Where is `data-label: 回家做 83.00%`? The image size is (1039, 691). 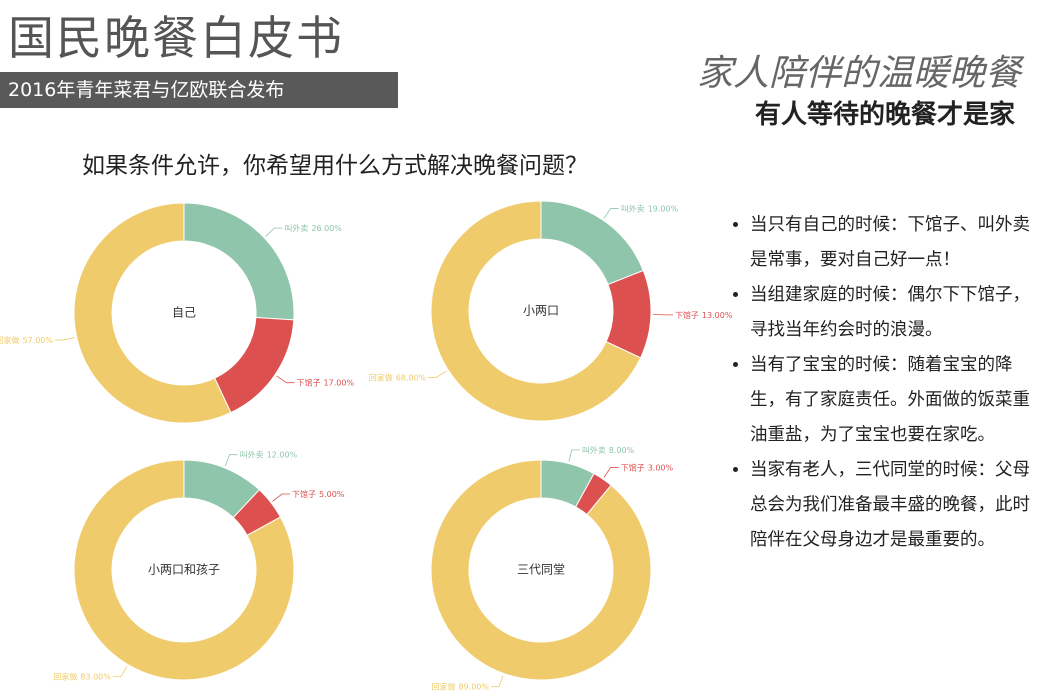 data-label: 回家做 83.00% is located at coordinates (82, 676).